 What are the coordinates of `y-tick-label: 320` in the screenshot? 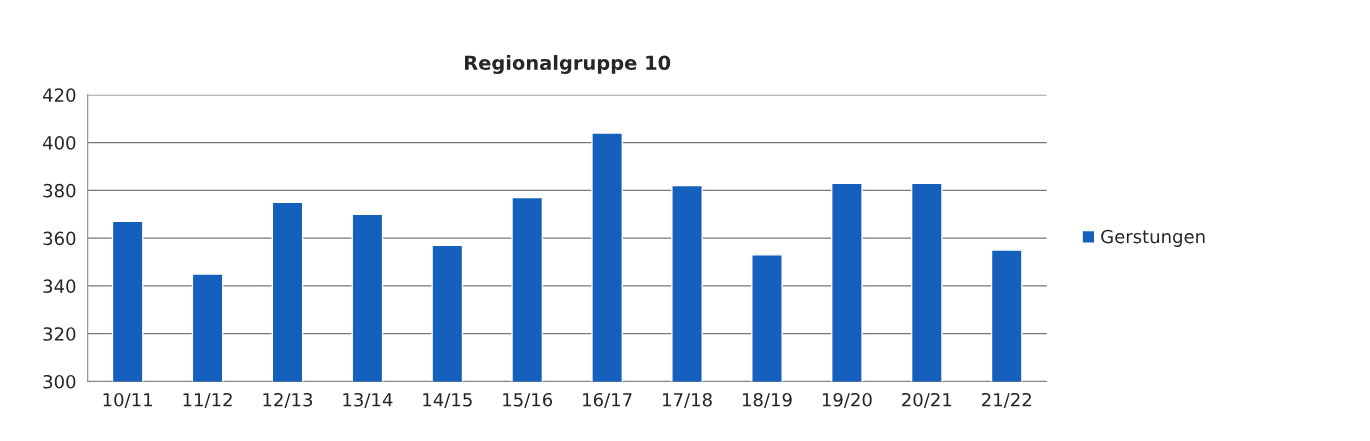 It's located at (59, 334).